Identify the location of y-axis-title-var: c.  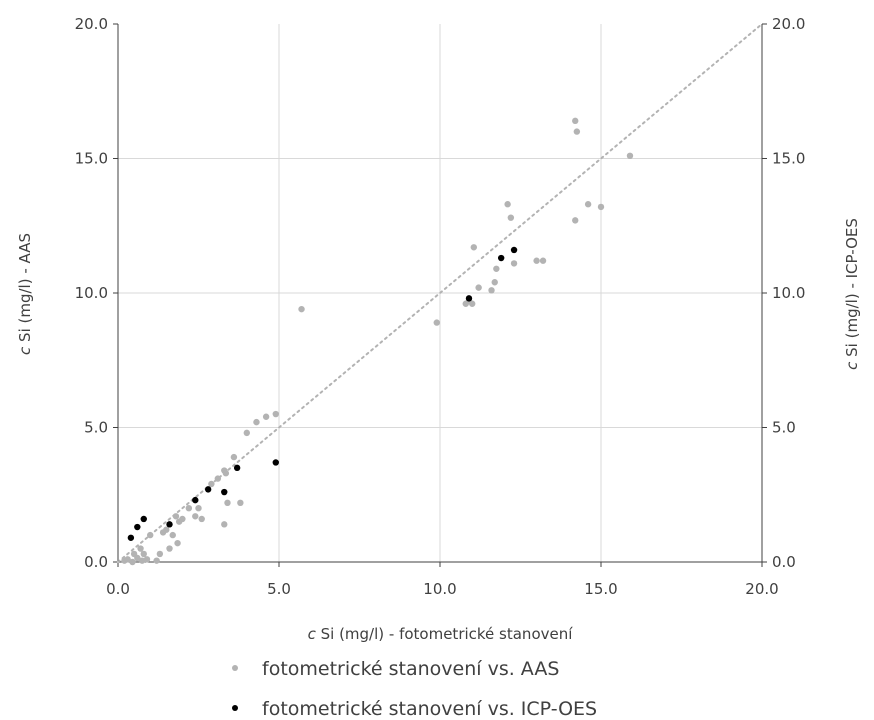
(25, 350).